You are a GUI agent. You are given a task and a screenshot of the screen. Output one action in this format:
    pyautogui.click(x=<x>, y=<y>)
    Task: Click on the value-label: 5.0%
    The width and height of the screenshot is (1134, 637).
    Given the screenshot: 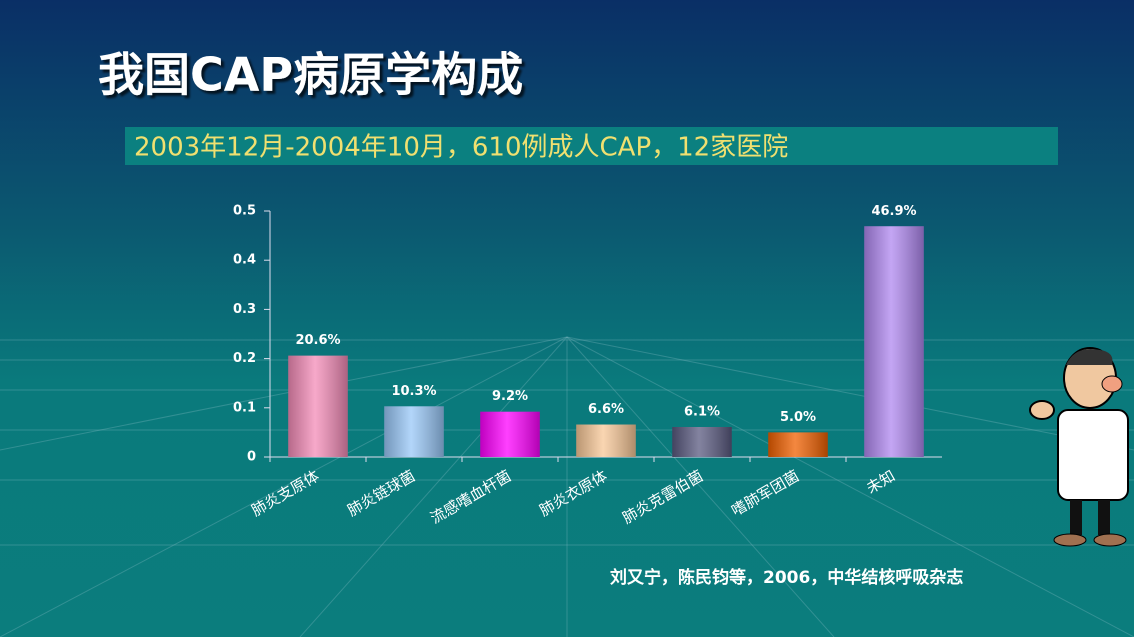 What is the action you would take?
    pyautogui.click(x=798, y=417)
    